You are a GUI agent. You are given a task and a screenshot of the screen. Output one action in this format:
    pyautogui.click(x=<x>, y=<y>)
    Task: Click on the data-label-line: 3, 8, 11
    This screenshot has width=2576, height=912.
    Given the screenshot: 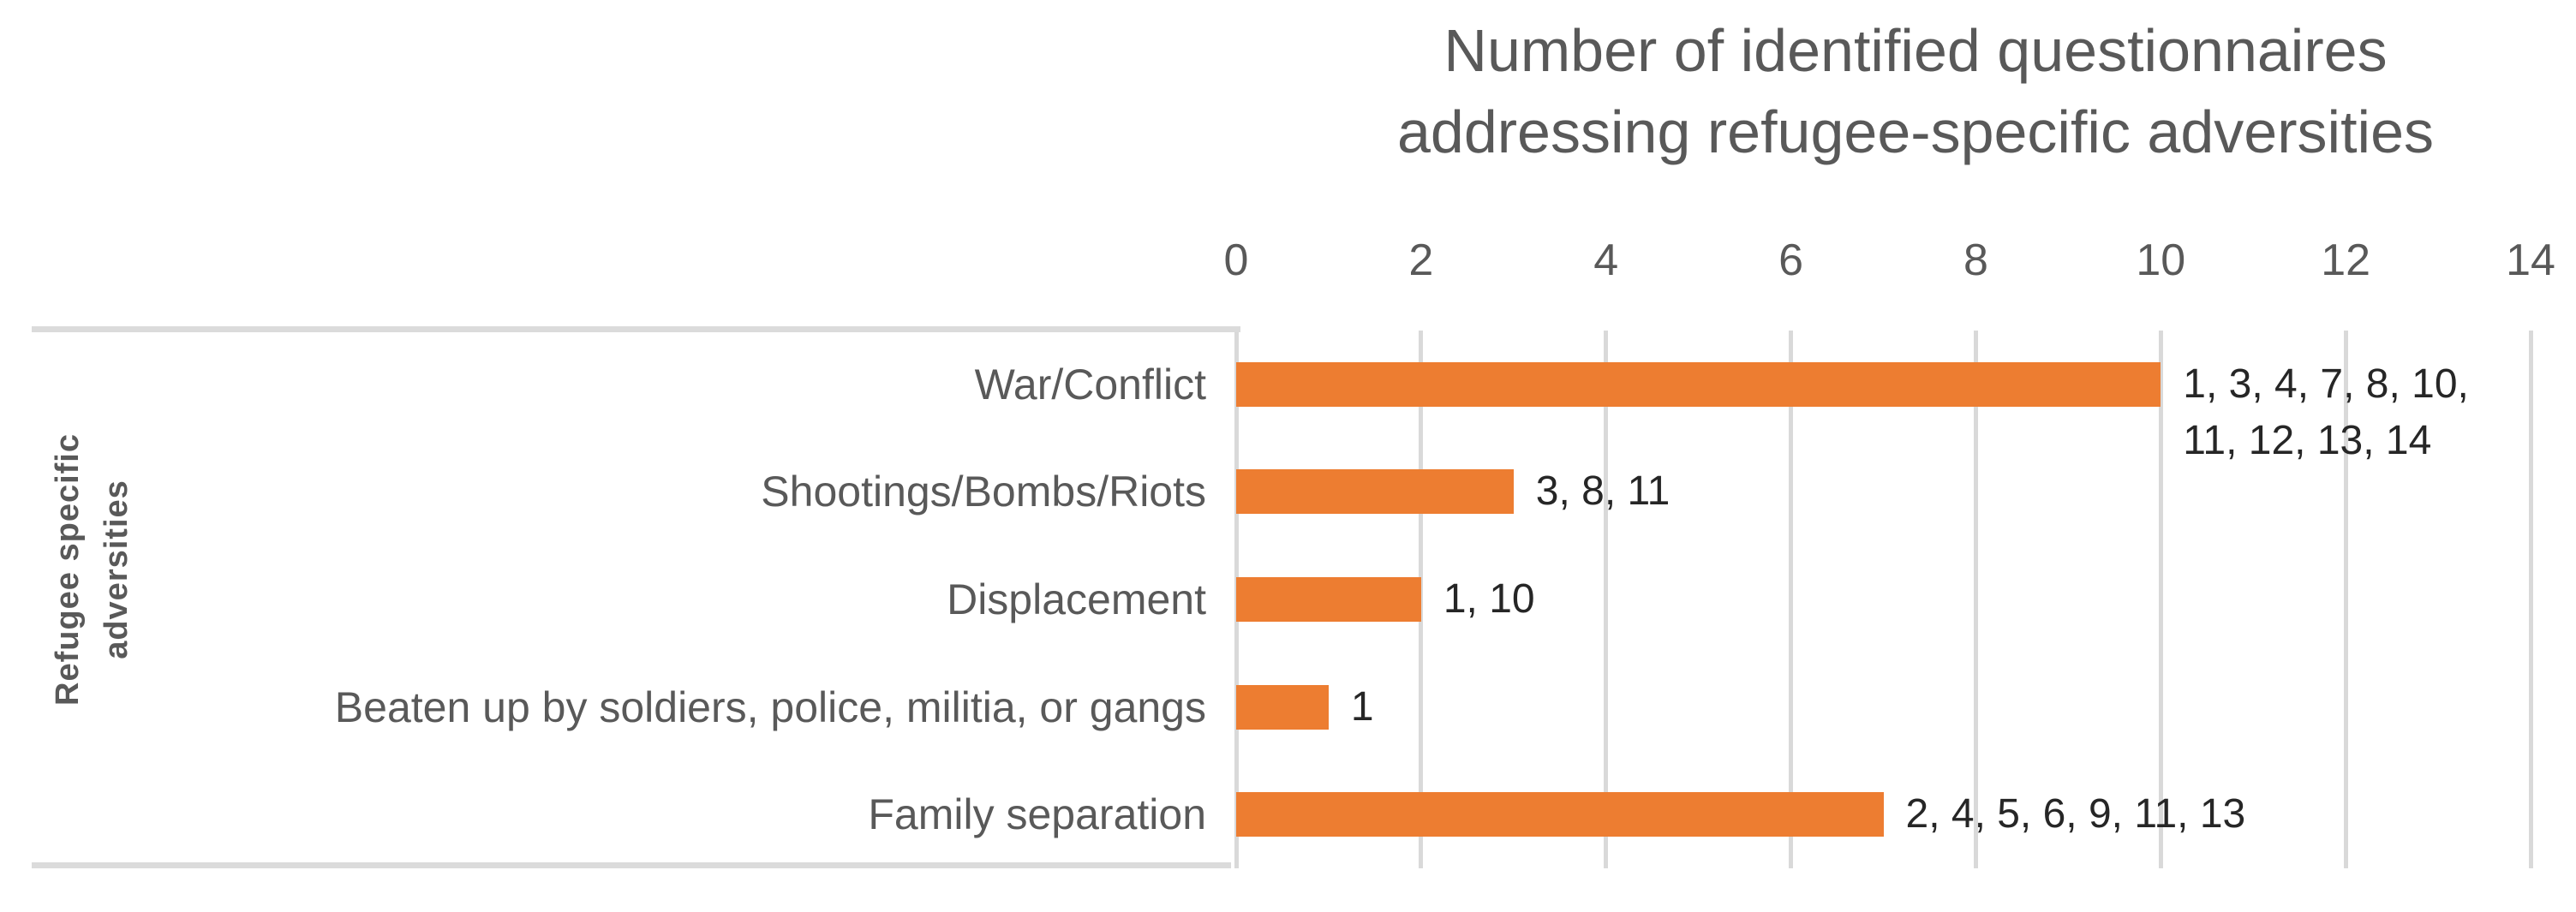 What is the action you would take?
    pyautogui.click(x=1603, y=492)
    